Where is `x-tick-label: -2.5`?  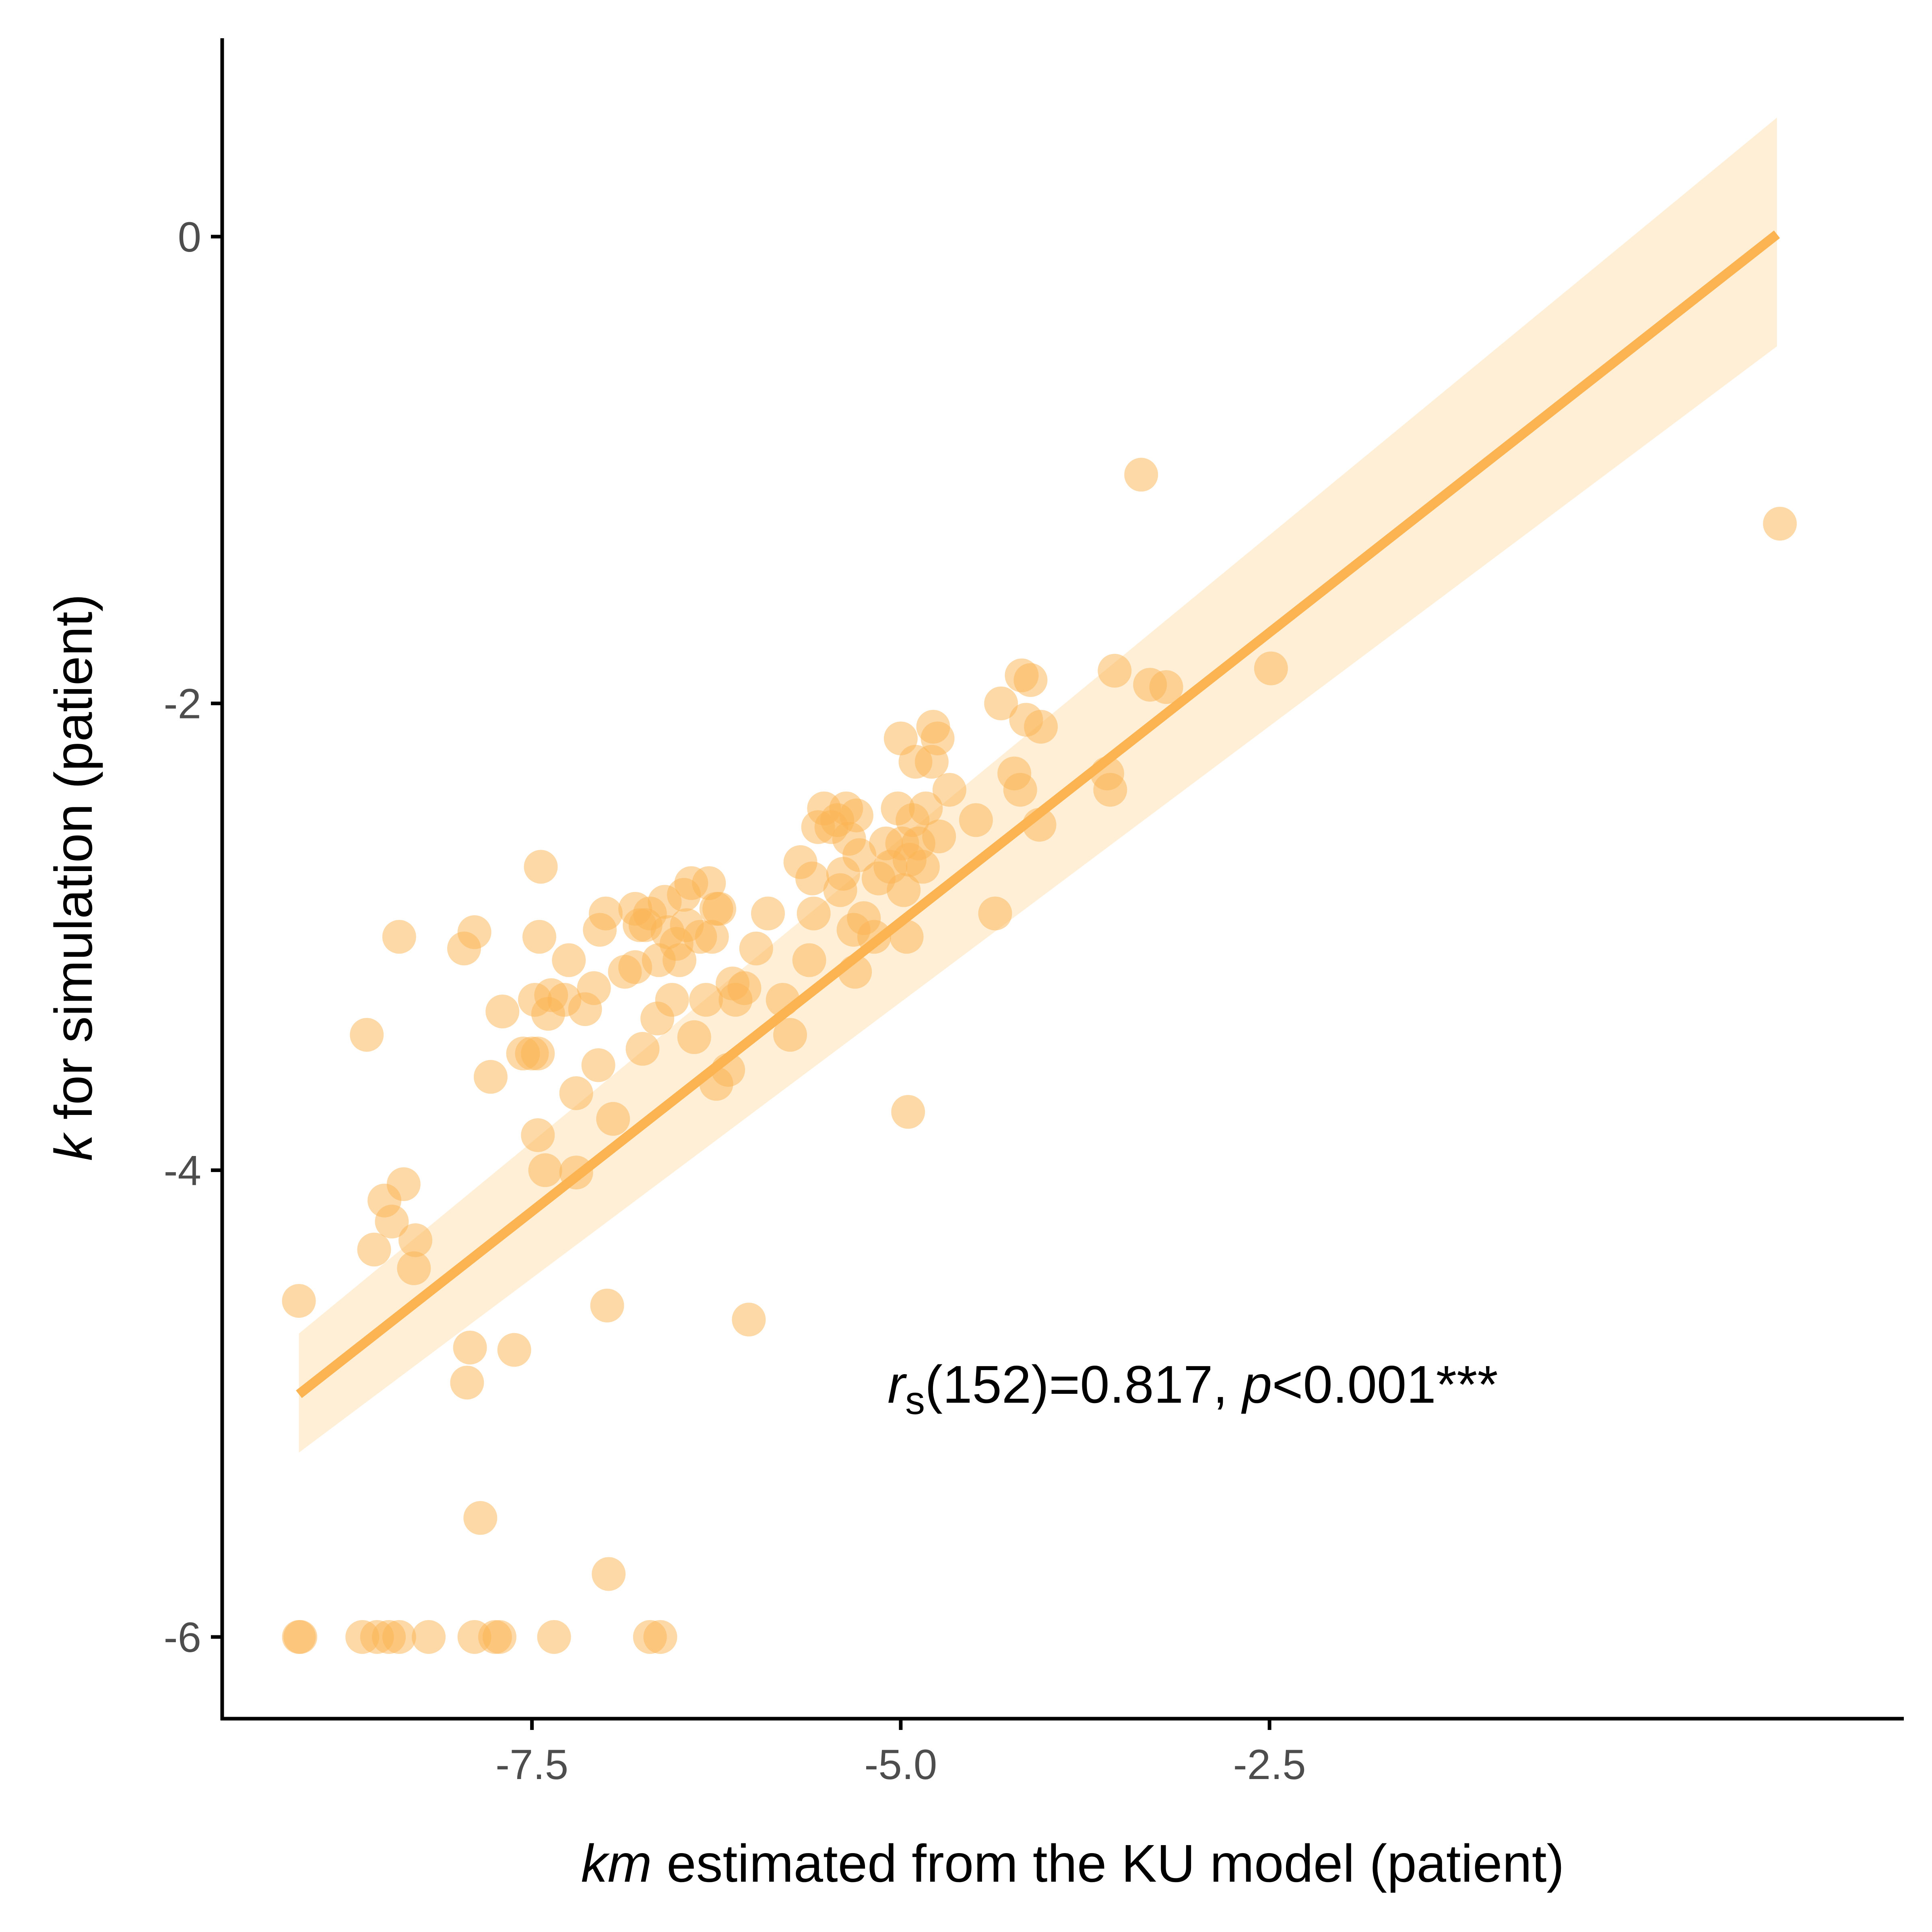 x-tick-label: -2.5 is located at coordinates (1269, 1765).